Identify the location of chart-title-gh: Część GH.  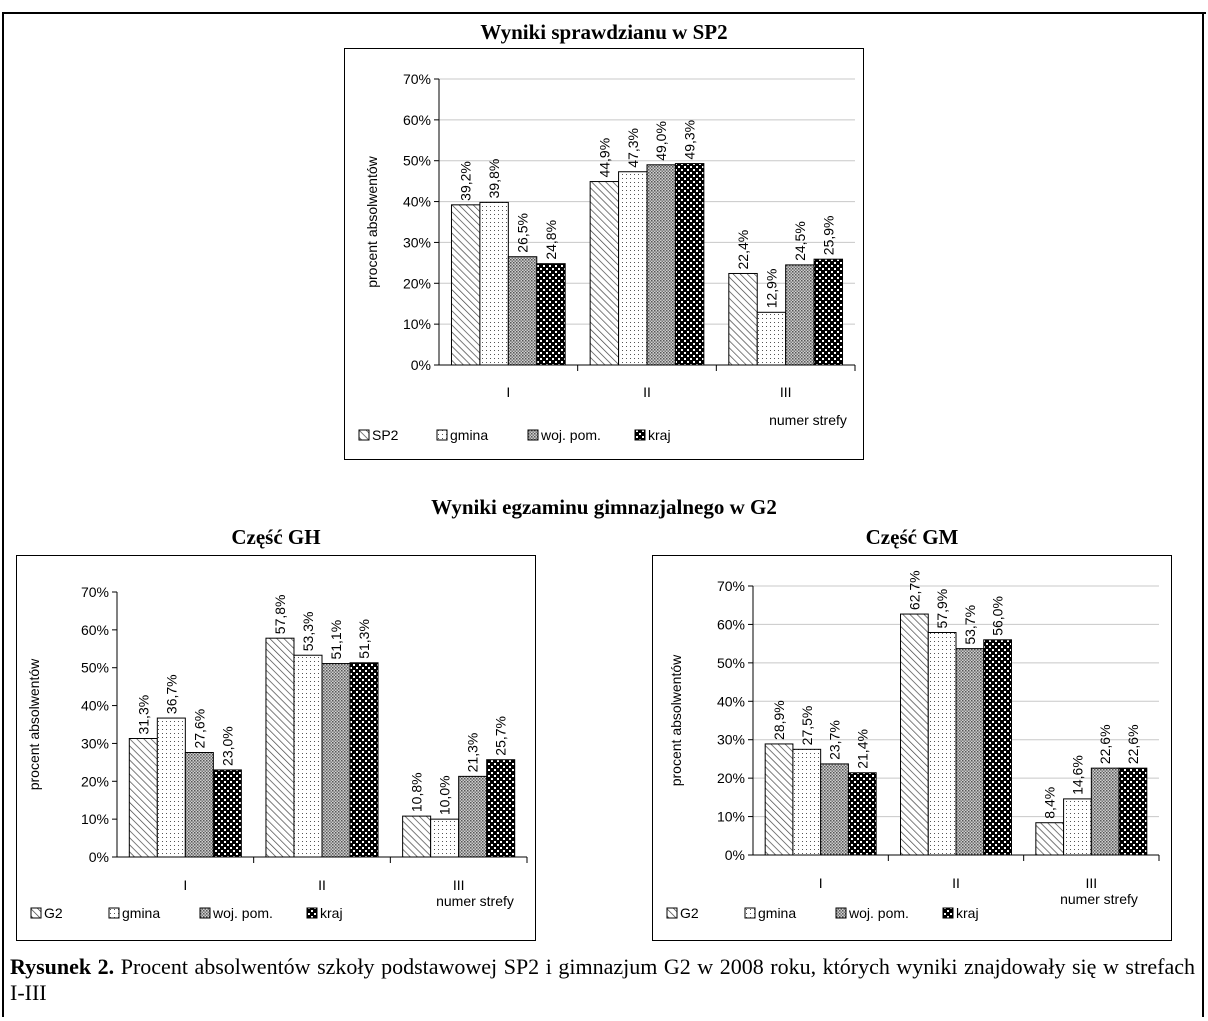
(276, 537).